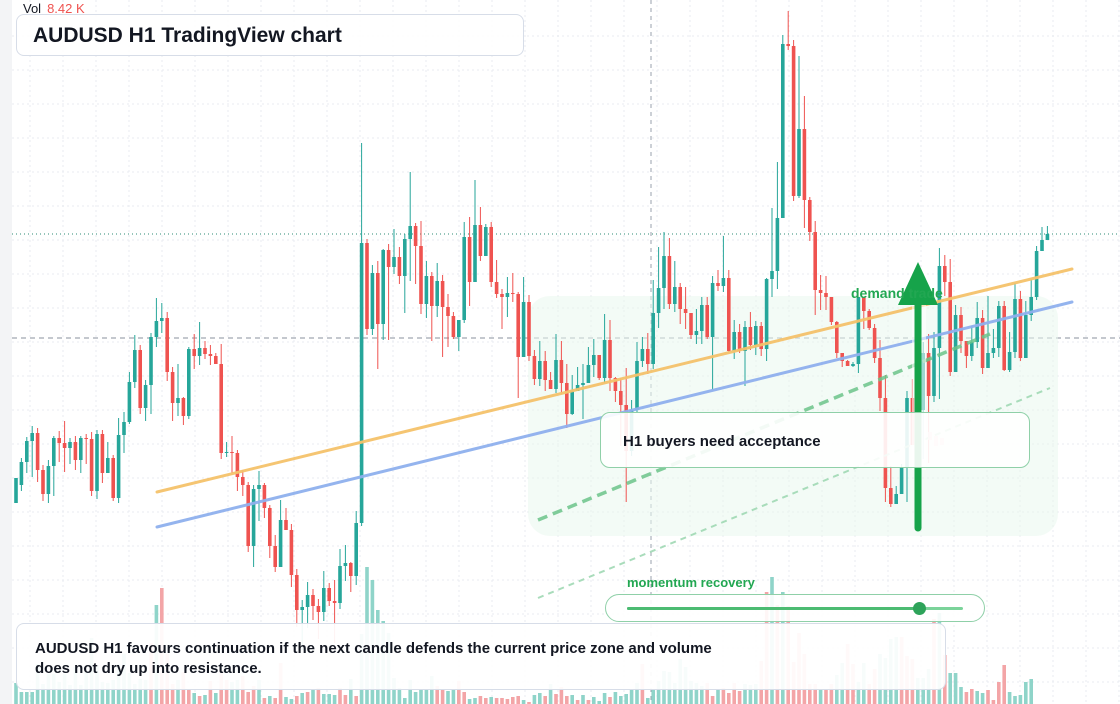 The height and width of the screenshot is (704, 1120). I want to click on price-scale-strip, so click(6, 352).